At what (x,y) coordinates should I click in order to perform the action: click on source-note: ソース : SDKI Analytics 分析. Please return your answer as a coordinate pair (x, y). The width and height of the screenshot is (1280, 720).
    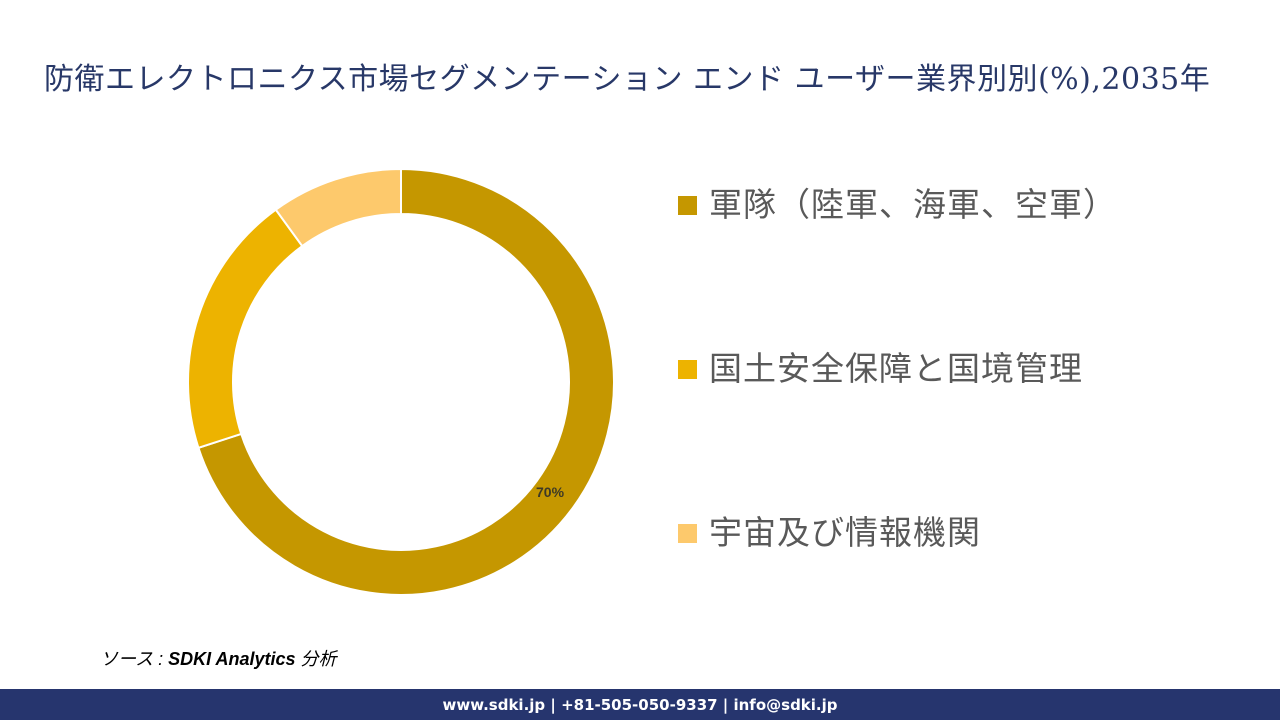
    Looking at the image, I should click on (218, 658).